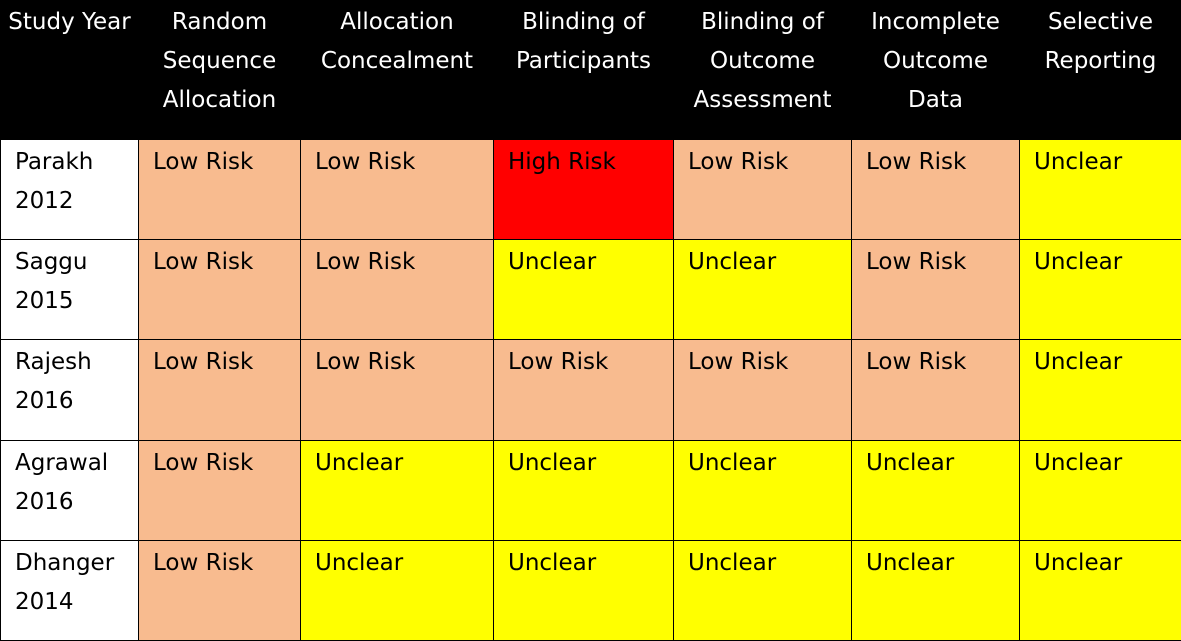  Describe the element at coordinates (762, 70) in the screenshot. I see `header-blinding-of-outcome-assessment: Blinding of Outcome Assessment` at that location.